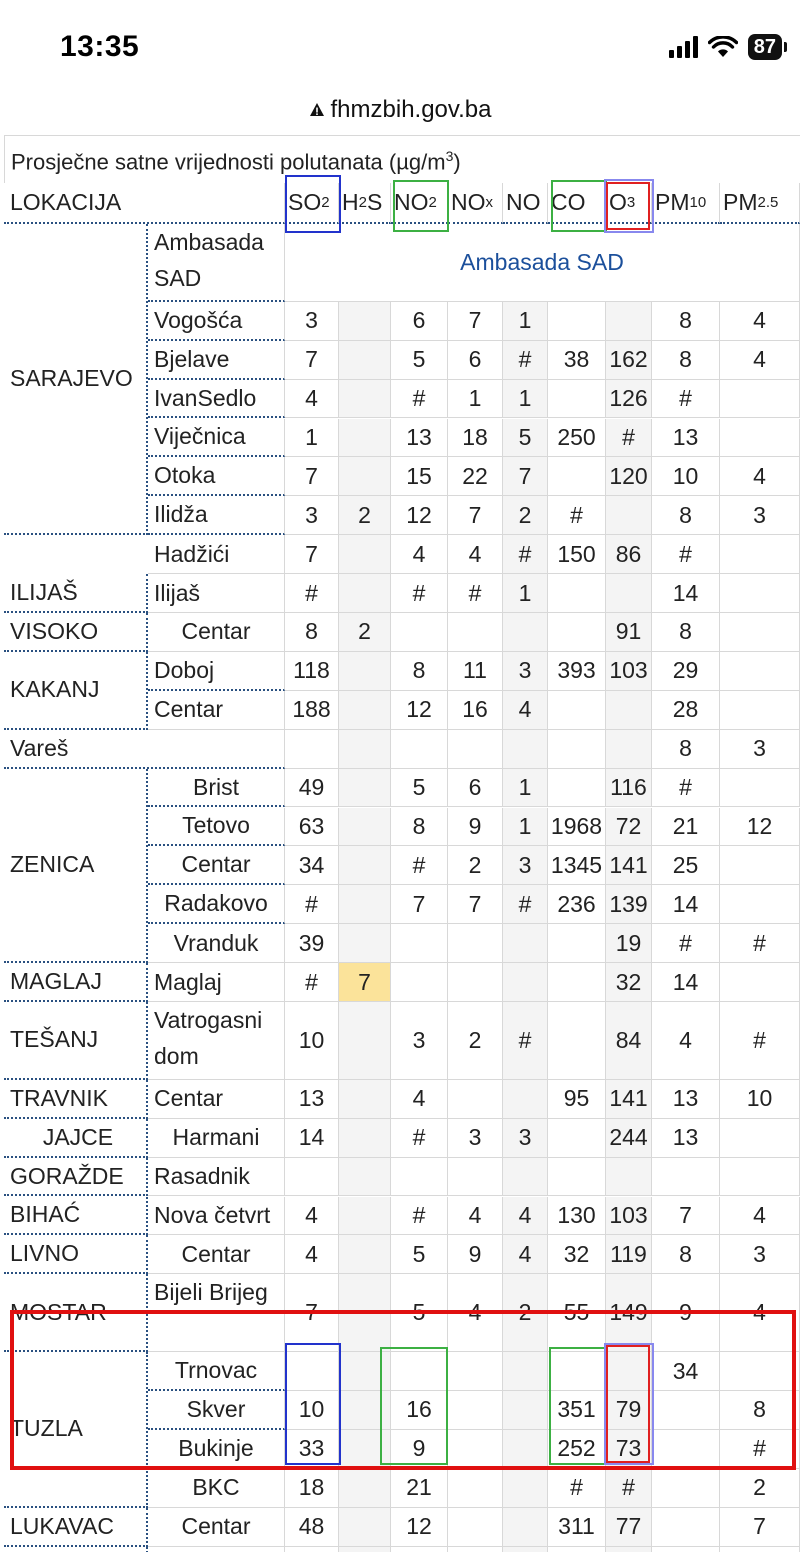  I want to click on column-header-base: PM, so click(740, 202).